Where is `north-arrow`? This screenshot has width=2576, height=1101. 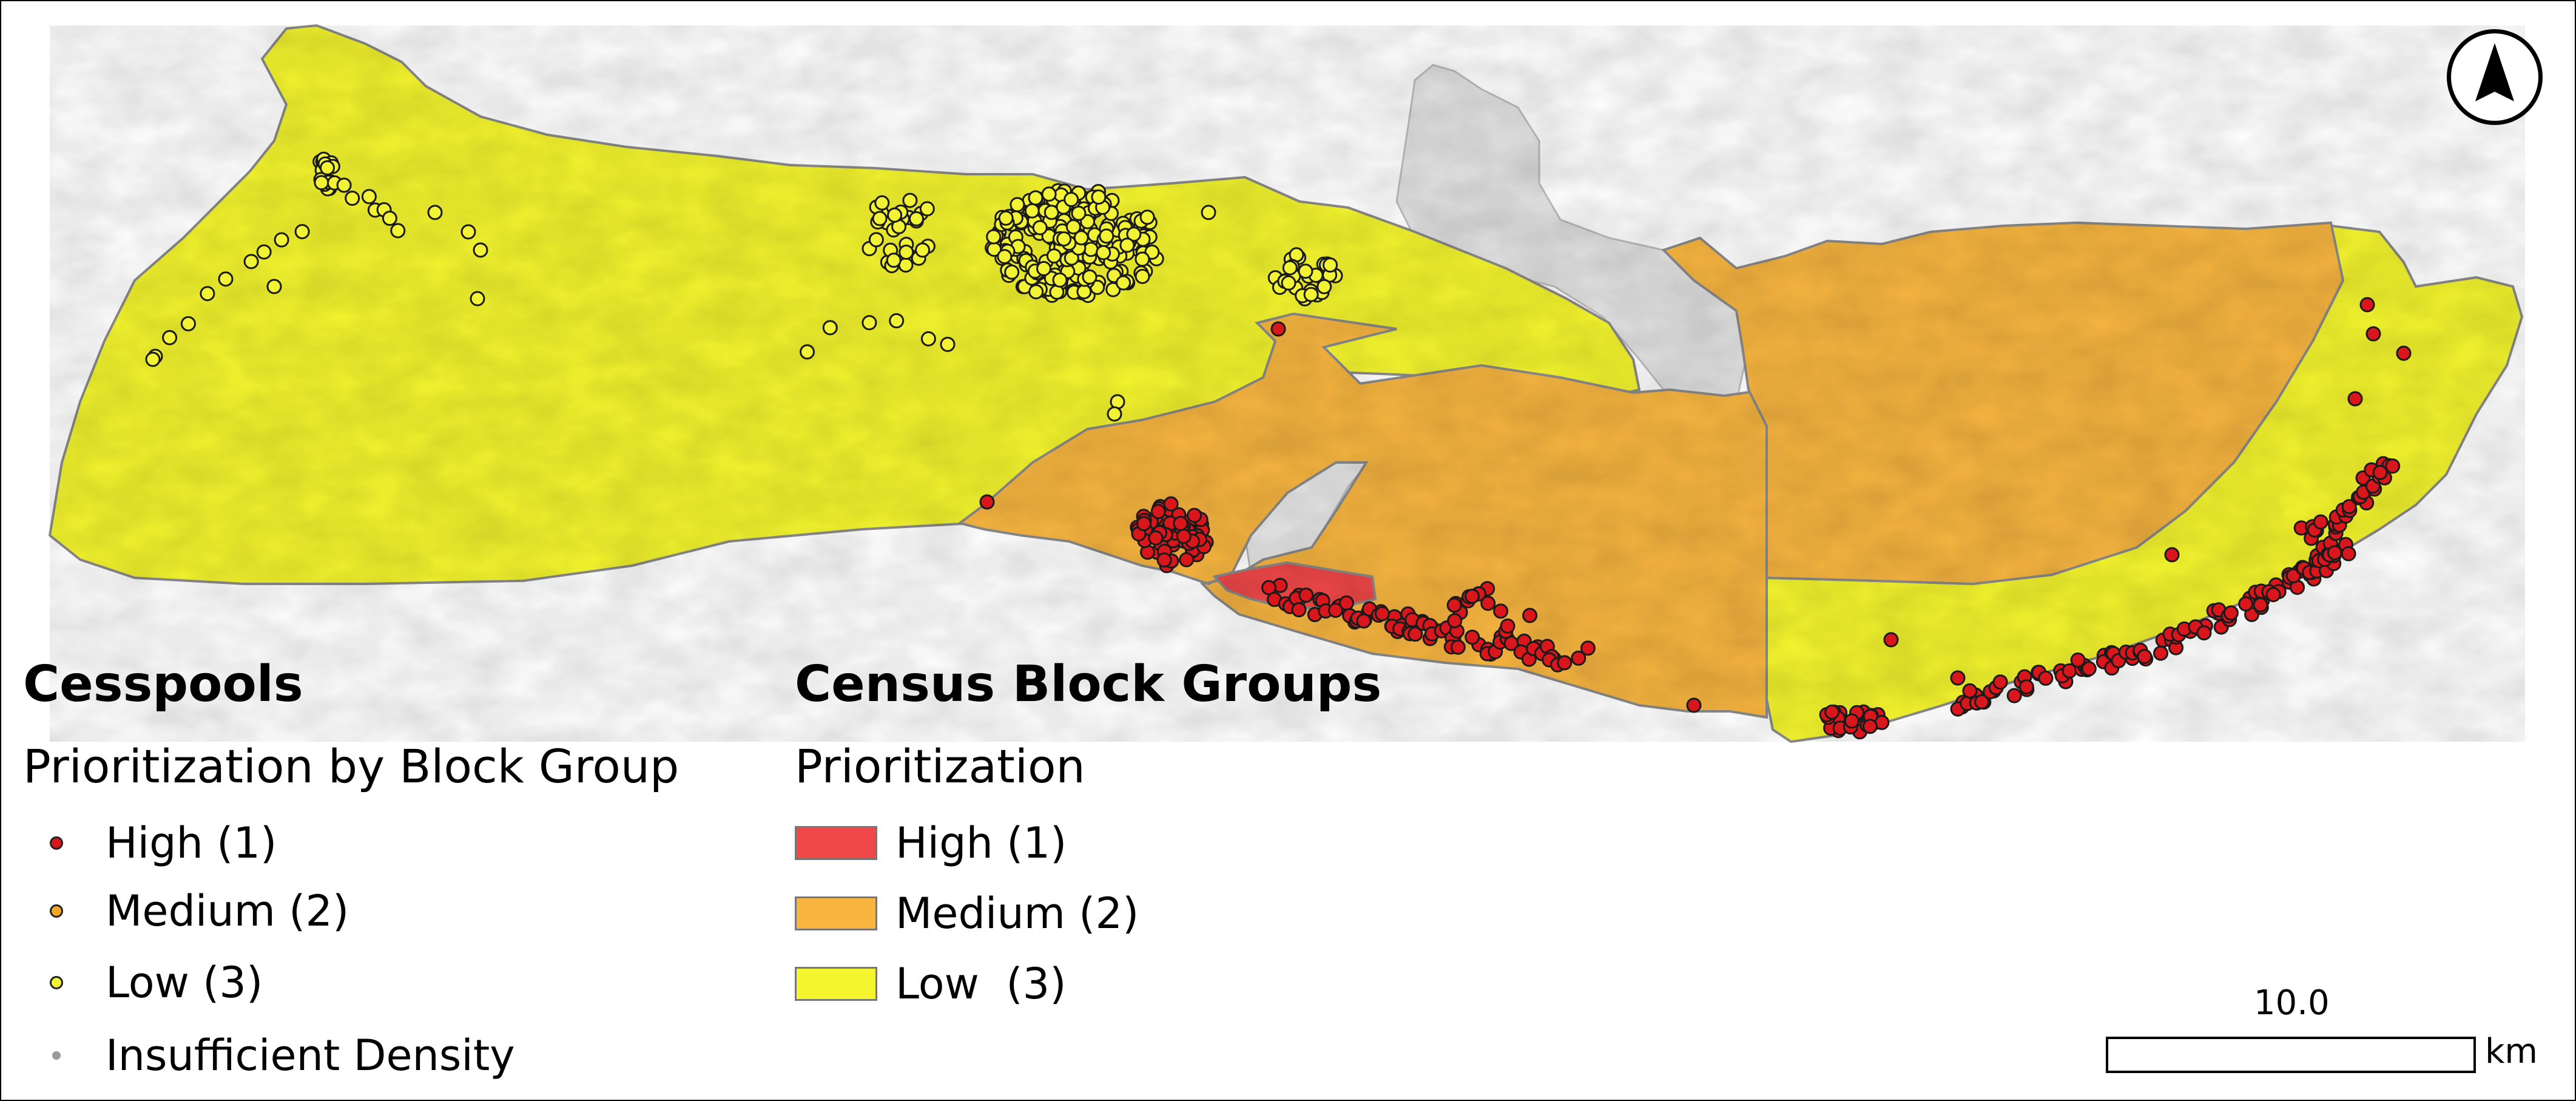
north-arrow is located at coordinates (2495, 77).